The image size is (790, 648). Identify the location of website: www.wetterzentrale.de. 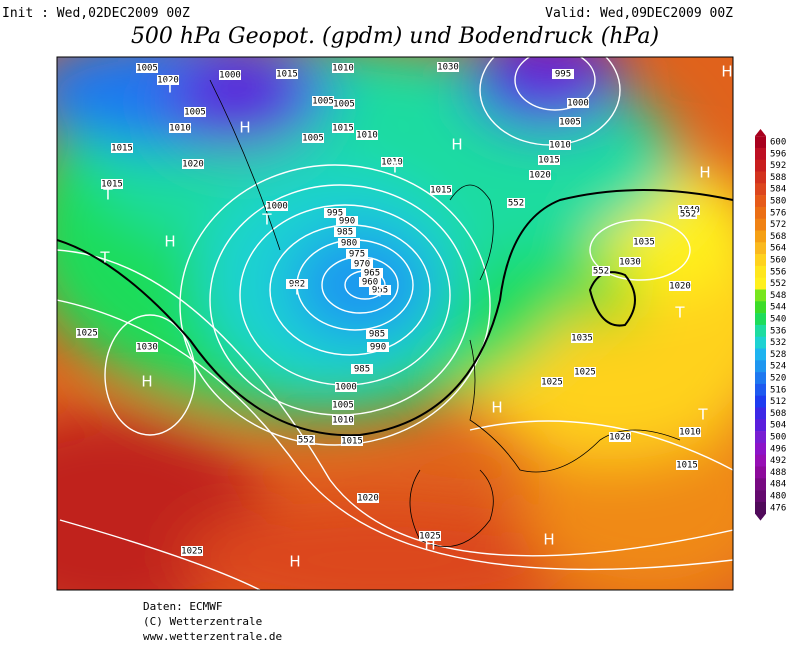
(212, 636).